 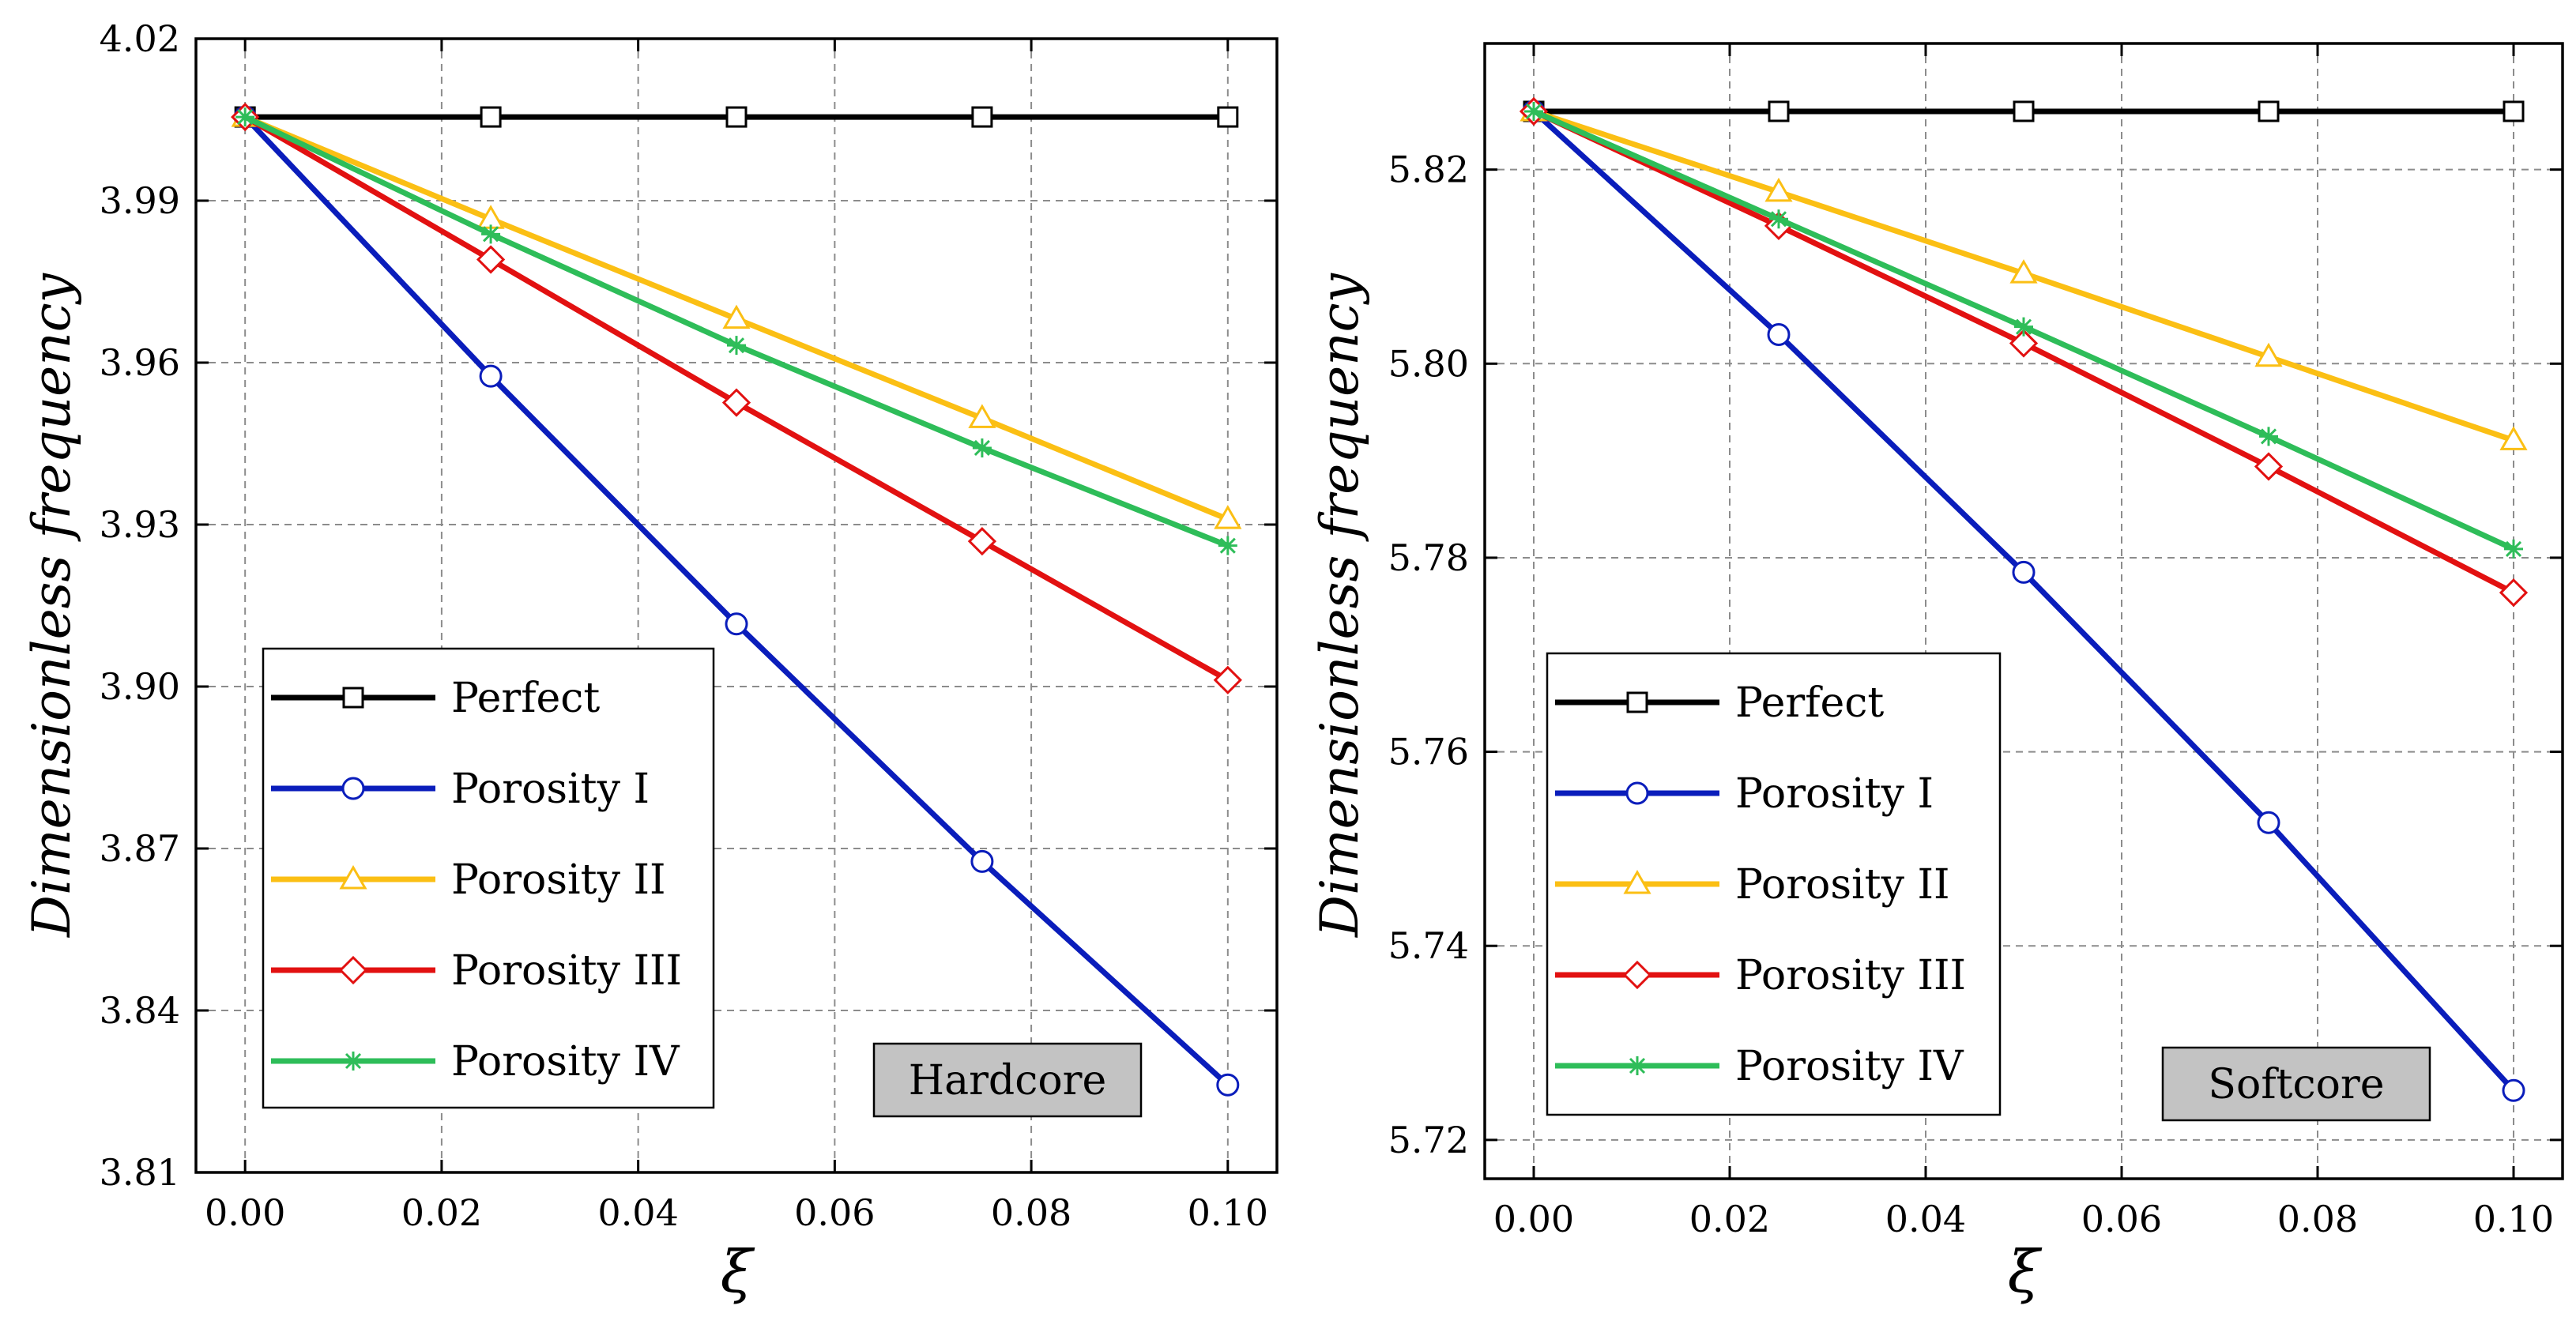 What do you see at coordinates (736, 331) in the screenshot?
I see `series-line-porosity-iv` at bounding box center [736, 331].